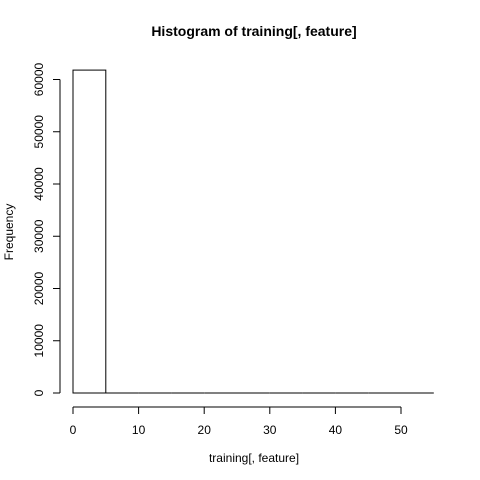 The width and height of the screenshot is (480, 480). I want to click on x-tick-label: 0, so click(73, 430).